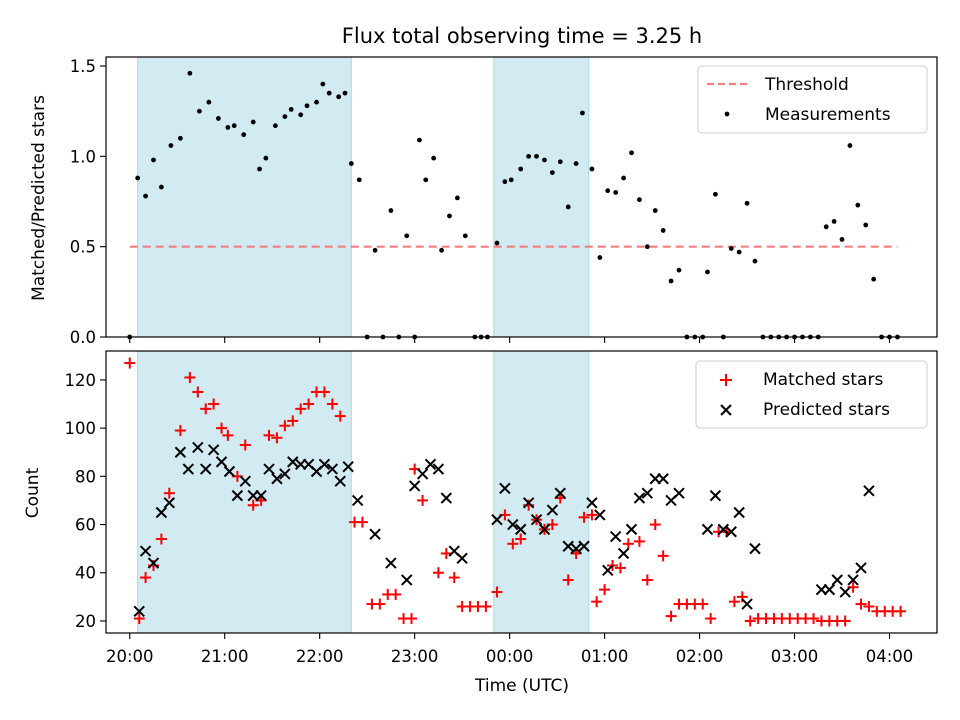 This screenshot has height=720, width=960. I want to click on legend-measurements-label: Measurements, so click(828, 115).